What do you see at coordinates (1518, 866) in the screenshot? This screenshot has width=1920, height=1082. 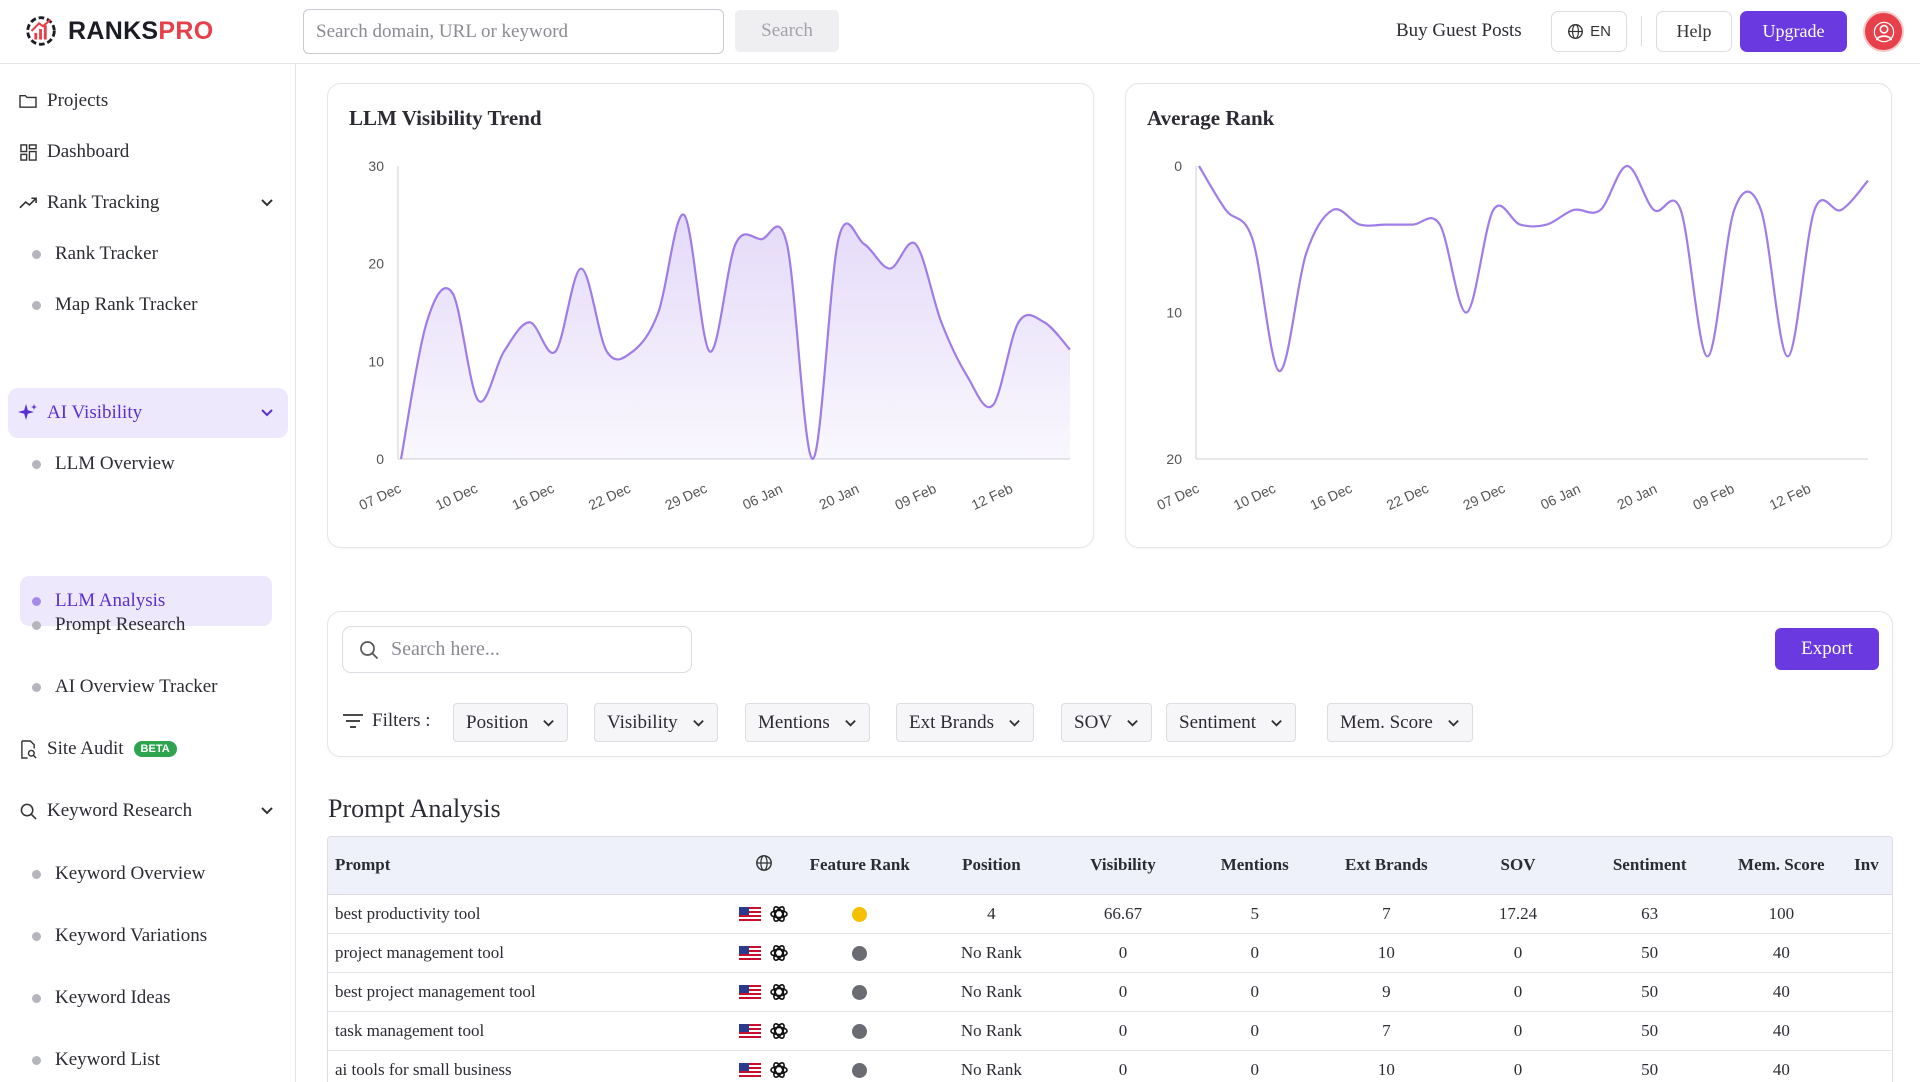 I see `col-sov: SOV` at bounding box center [1518, 866].